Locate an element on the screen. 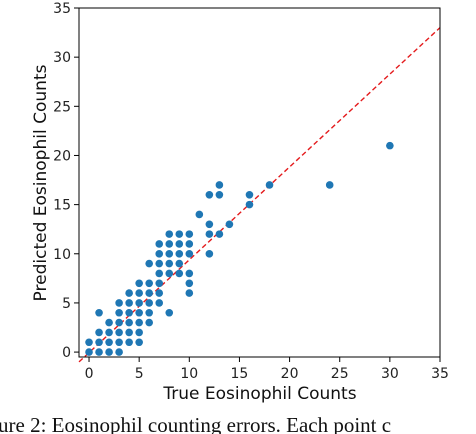 This screenshot has width=476, height=434. y-tick-label: 0 is located at coordinates (66, 353).